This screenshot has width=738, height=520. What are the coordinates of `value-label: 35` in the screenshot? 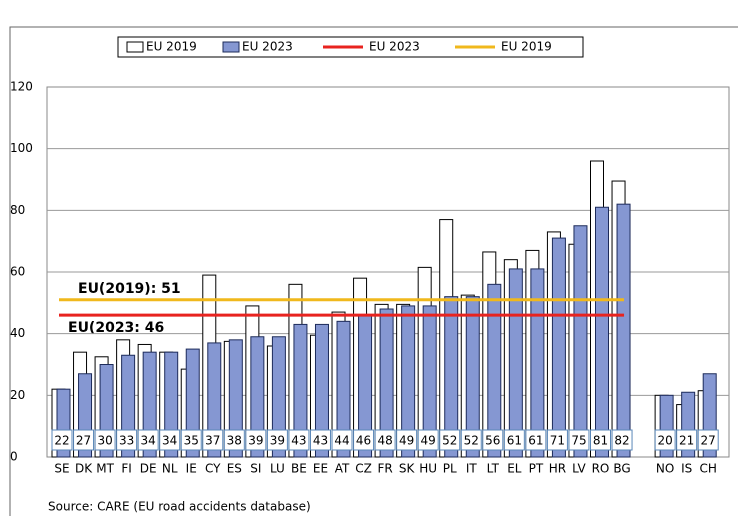 It's located at (191, 441).